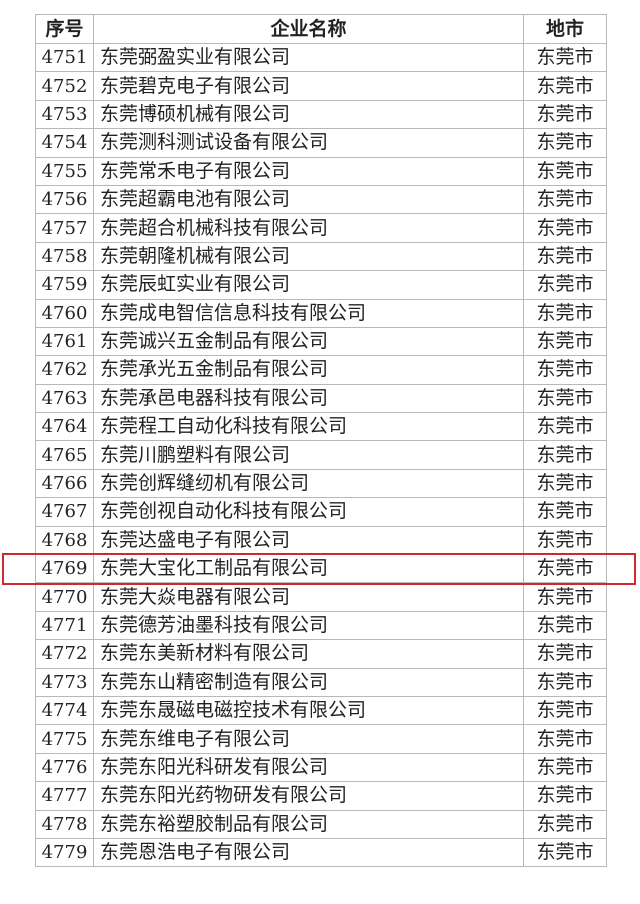  What do you see at coordinates (64, 767) in the screenshot?
I see `row-index: 4776` at bounding box center [64, 767].